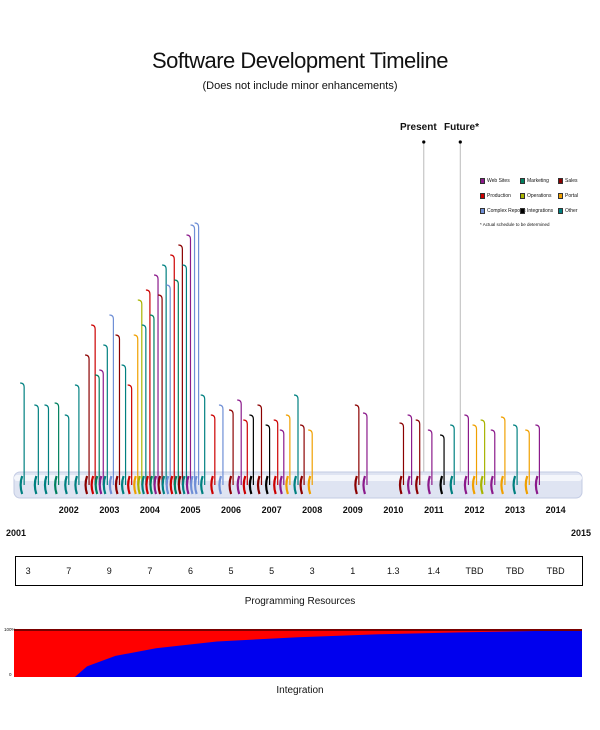 The height and width of the screenshot is (730, 600). What do you see at coordinates (312, 510) in the screenshot?
I see `year-label: 2008` at bounding box center [312, 510].